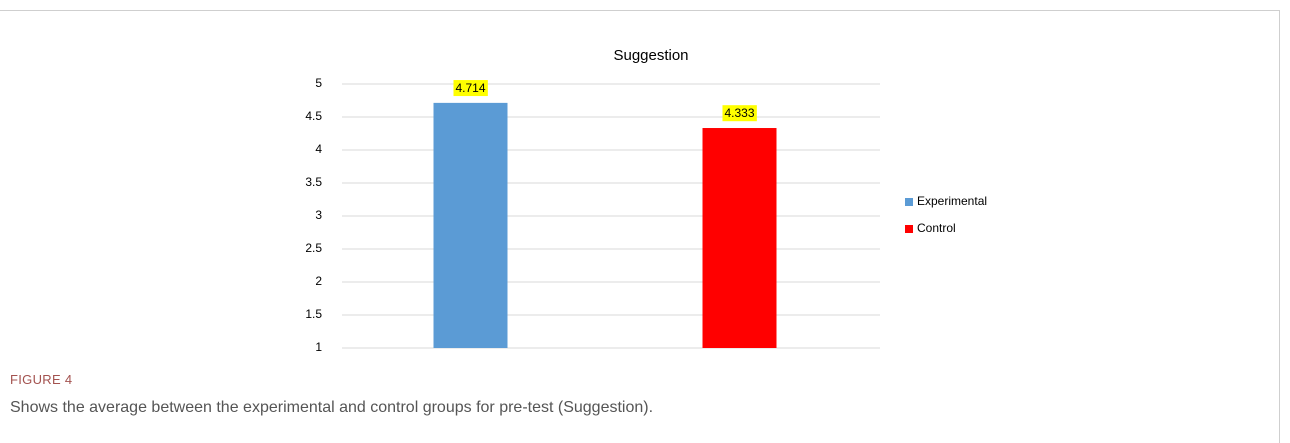 This screenshot has height=443, width=1290. Describe the element at coordinates (318, 347) in the screenshot. I see `y-tick-label: 1` at that location.